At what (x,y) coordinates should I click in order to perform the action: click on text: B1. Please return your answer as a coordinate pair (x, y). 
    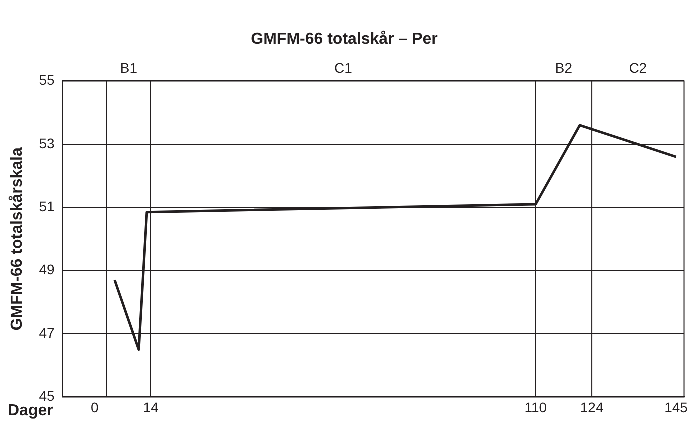
    Looking at the image, I should click on (129, 68).